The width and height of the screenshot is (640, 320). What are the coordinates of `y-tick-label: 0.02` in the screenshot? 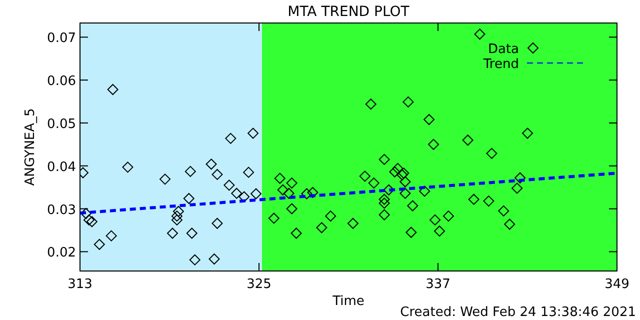 It's located at (61, 253).